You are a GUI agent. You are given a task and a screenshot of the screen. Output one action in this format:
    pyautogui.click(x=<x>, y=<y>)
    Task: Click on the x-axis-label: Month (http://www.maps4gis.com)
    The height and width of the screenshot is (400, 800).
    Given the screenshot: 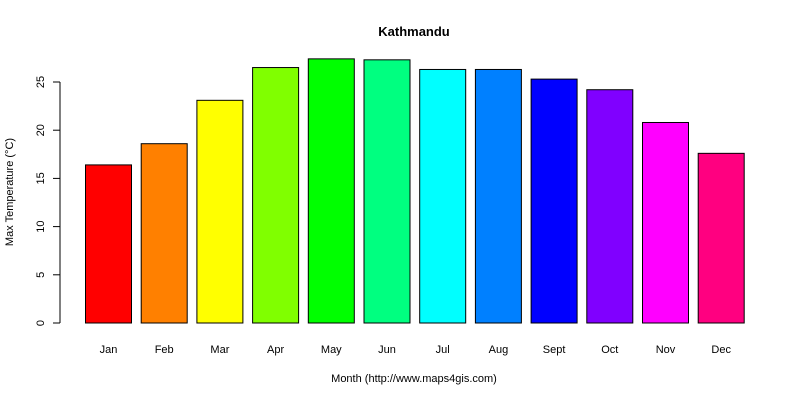 What is the action you would take?
    pyautogui.click(x=414, y=379)
    